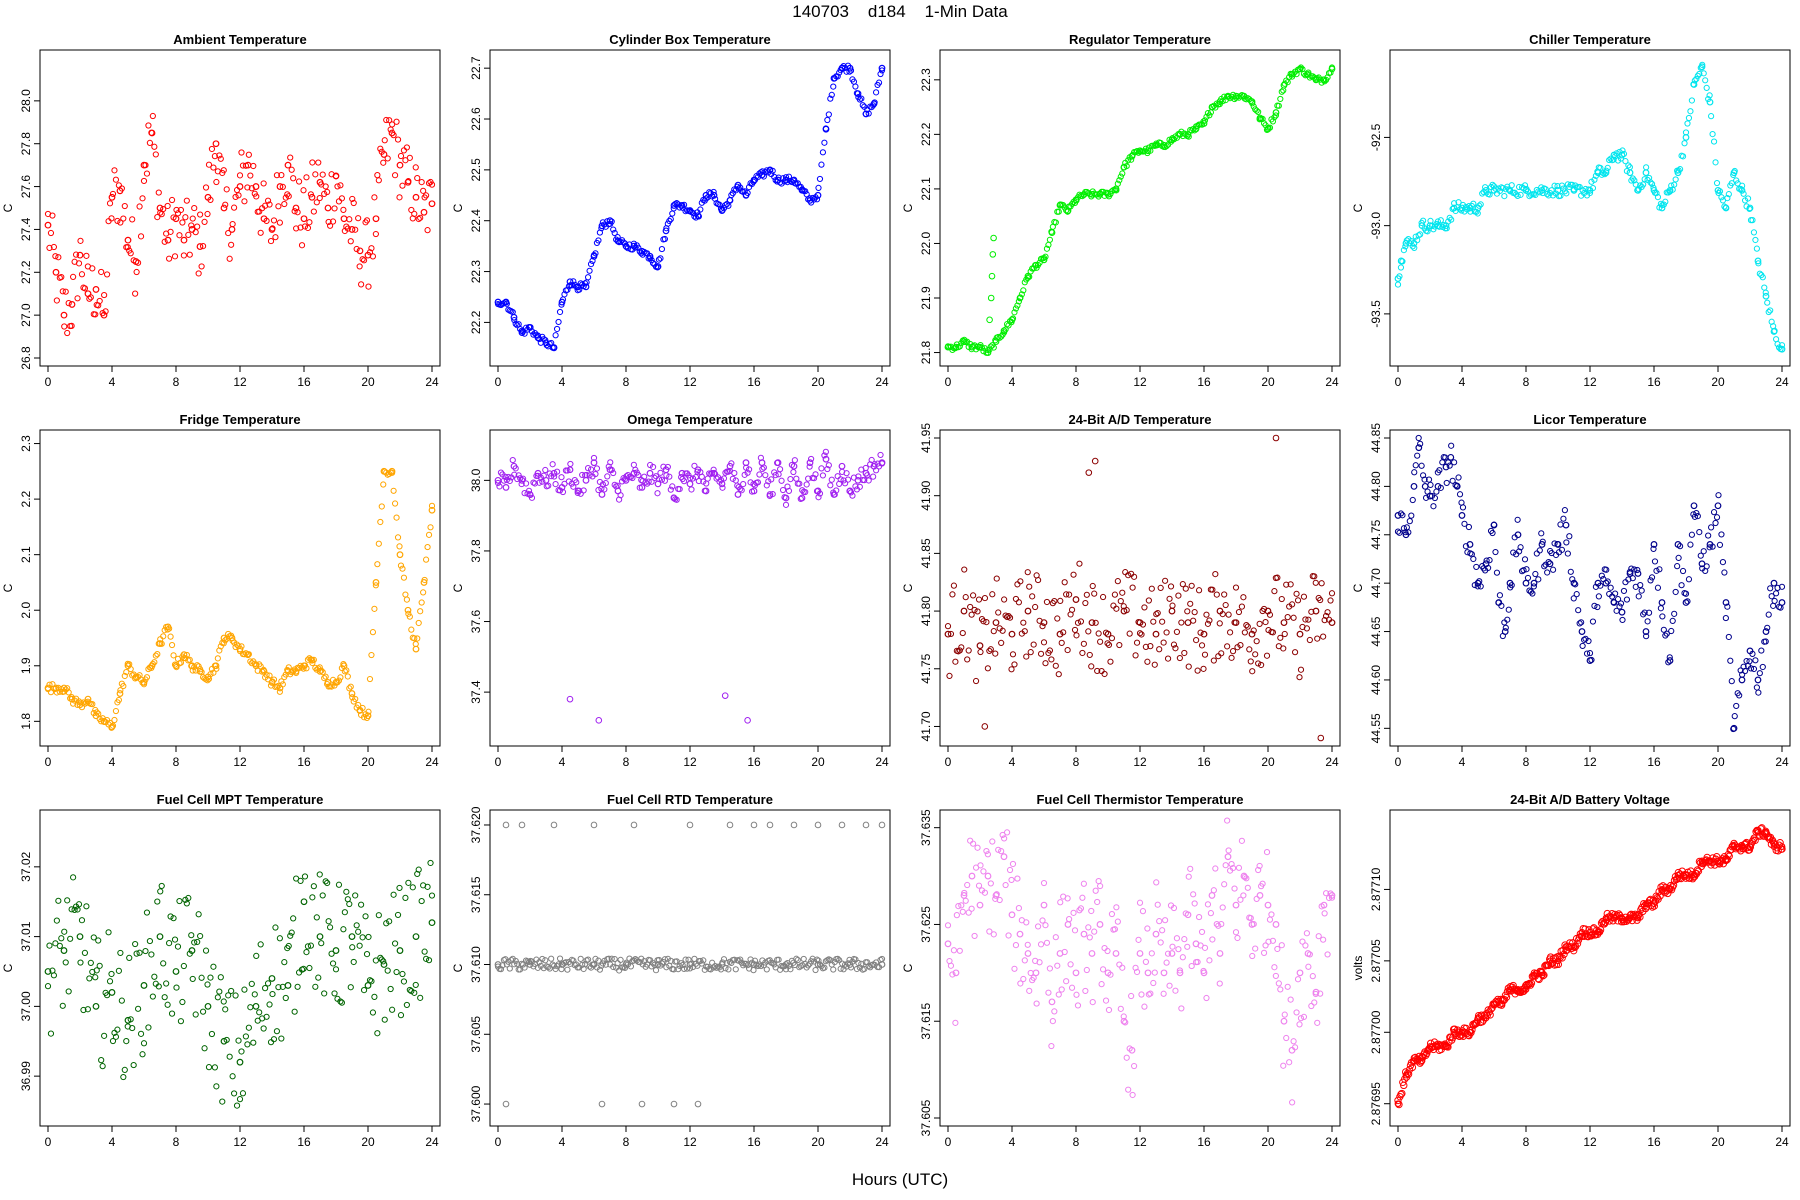  What do you see at coordinates (1376, 631) in the screenshot?
I see `y-tick-label: 44.65` at bounding box center [1376, 631].